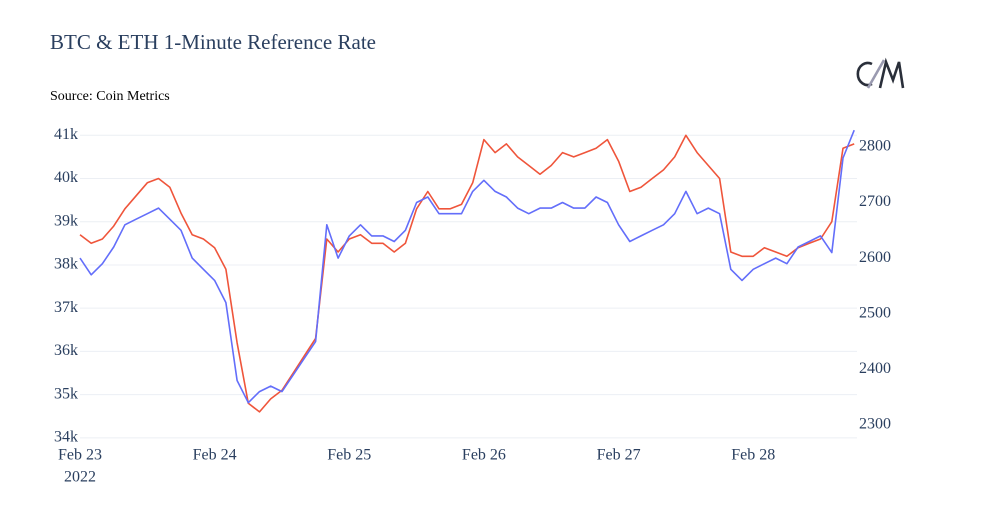 The height and width of the screenshot is (525, 985). I want to click on x-tick-label: Feb 27, so click(619, 455).